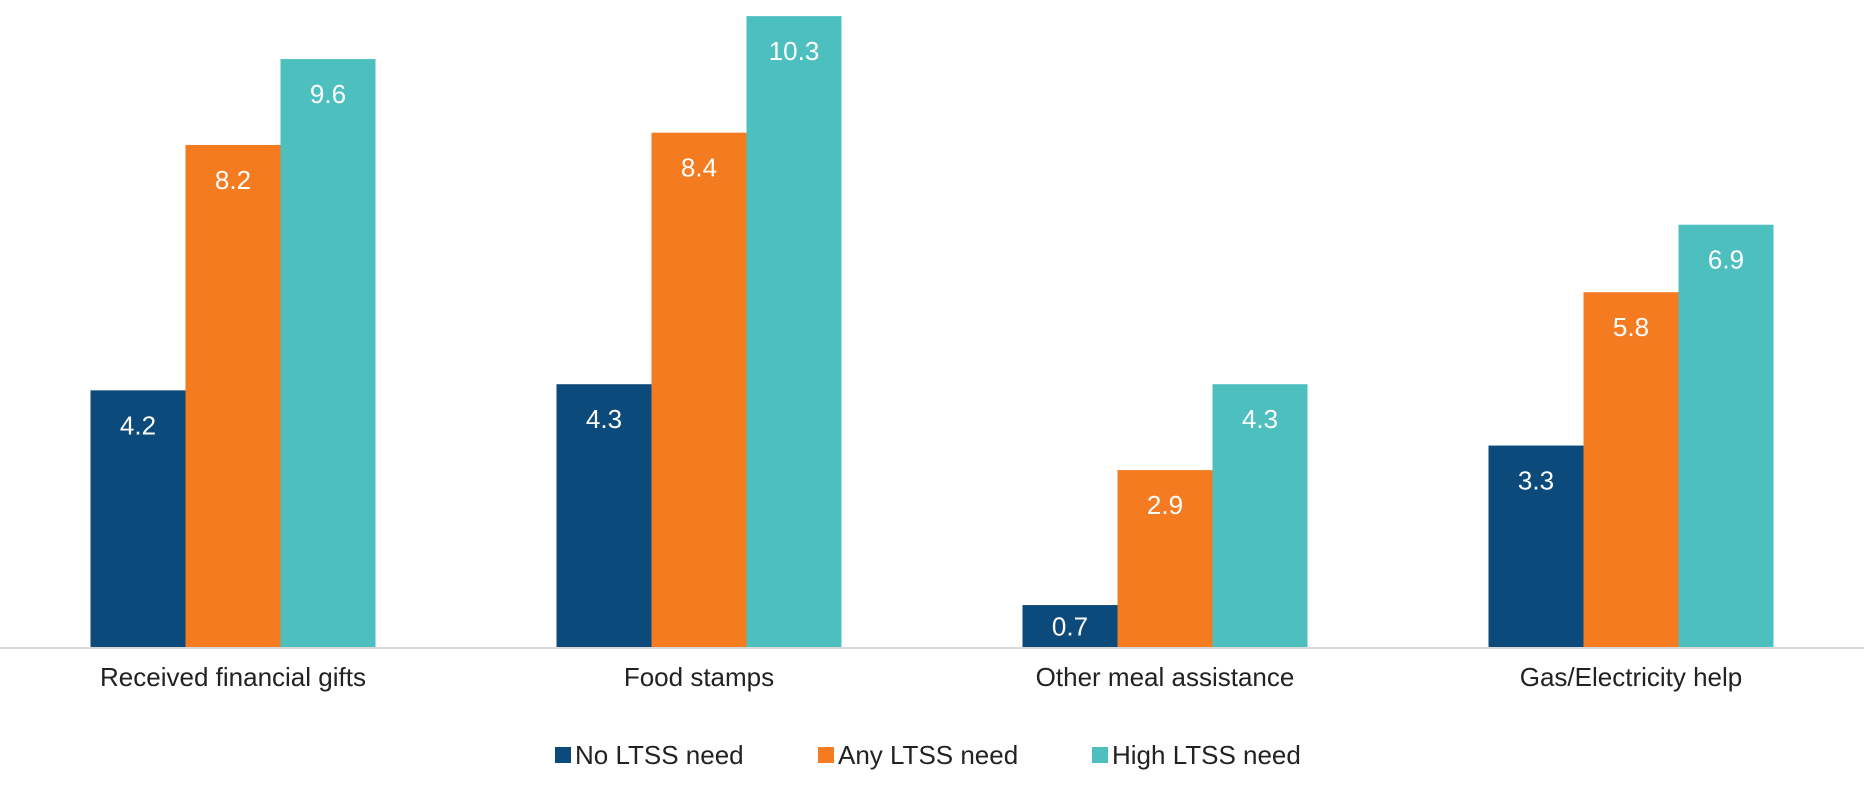  I want to click on category-label: Food stamps, so click(699, 677).